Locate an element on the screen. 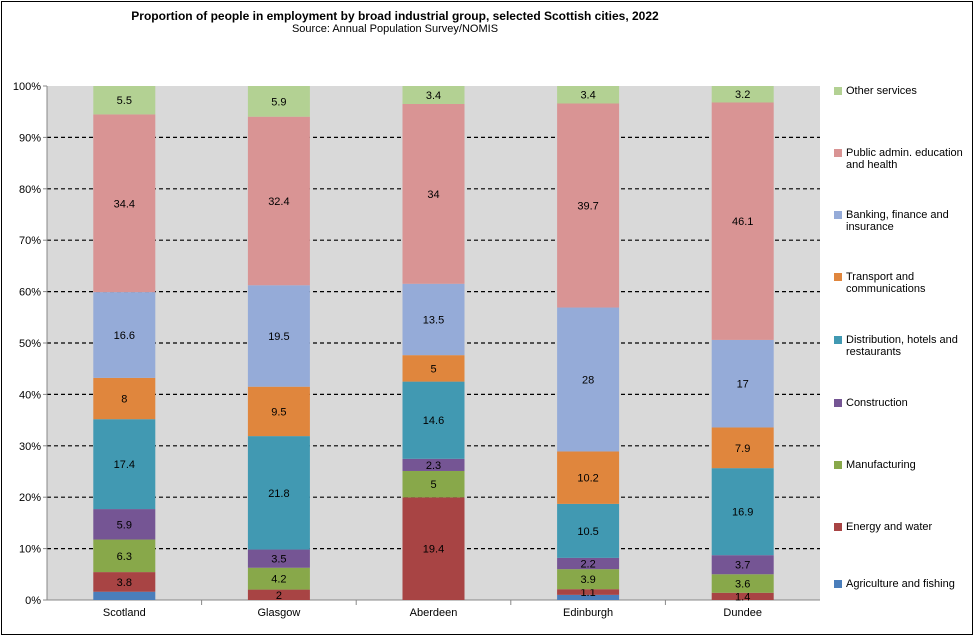 This screenshot has height=638, width=976. x-tick-label: Aberdeen is located at coordinates (434, 613).